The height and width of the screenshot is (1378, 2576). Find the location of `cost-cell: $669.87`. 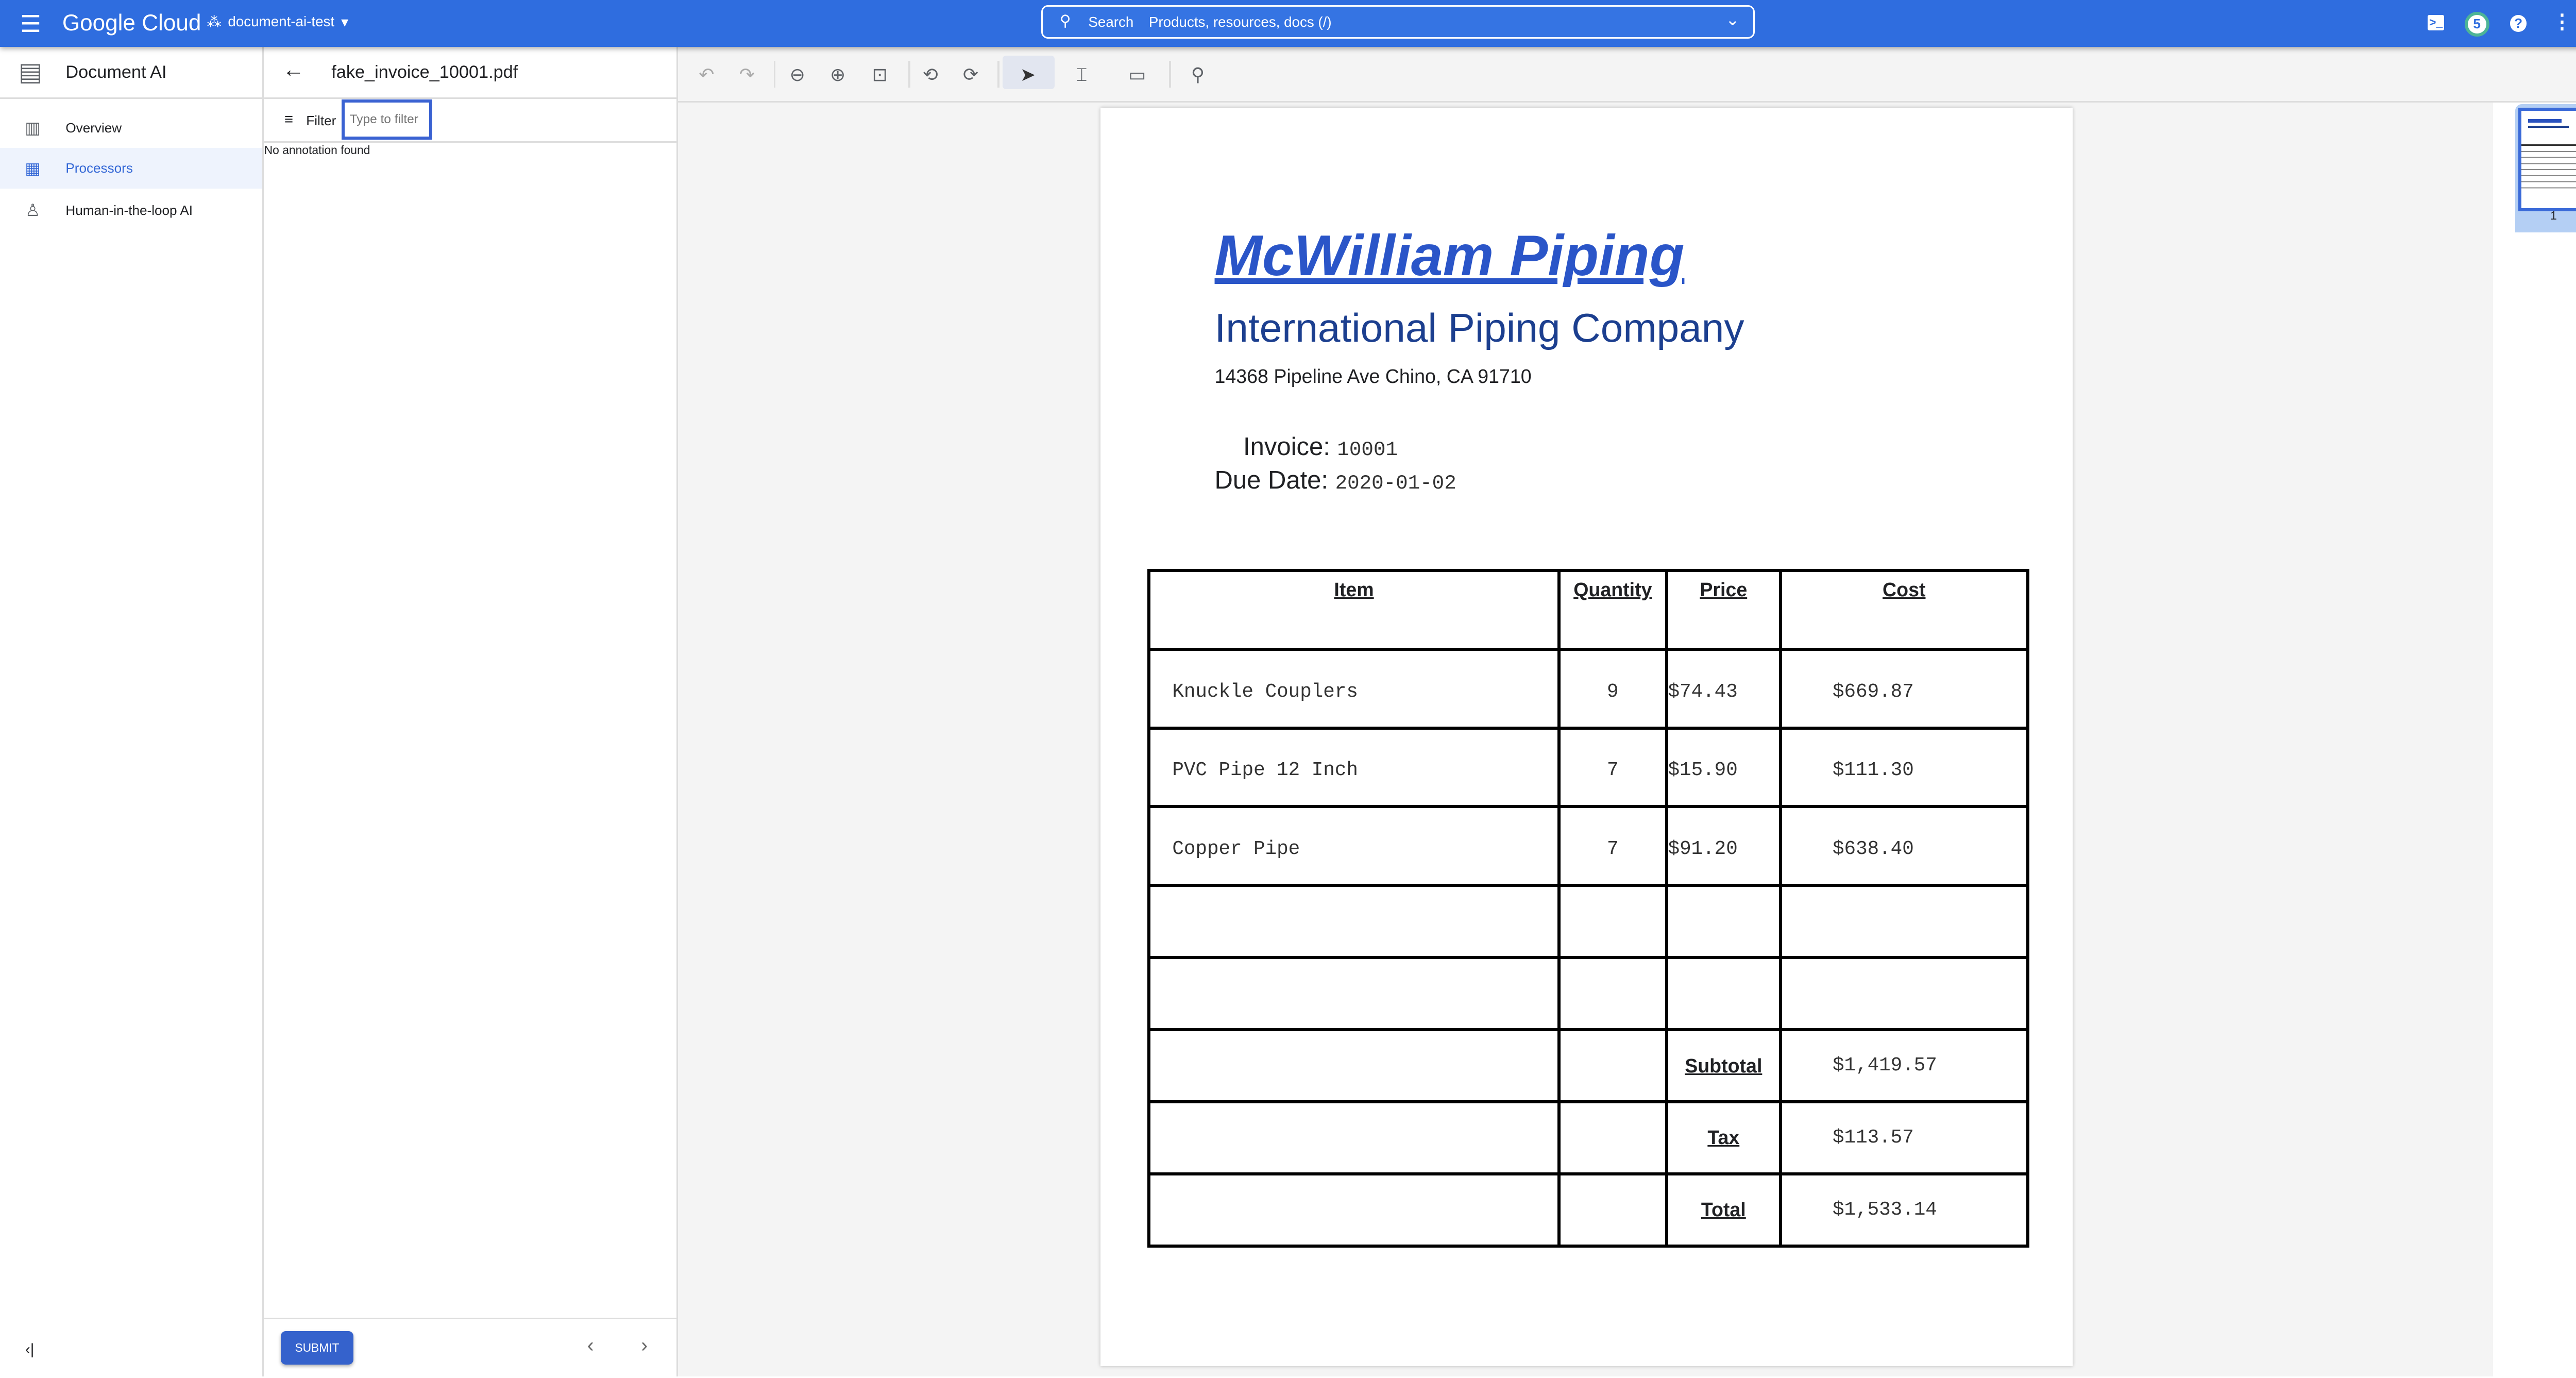

cost-cell: $669.87 is located at coordinates (1904, 688).